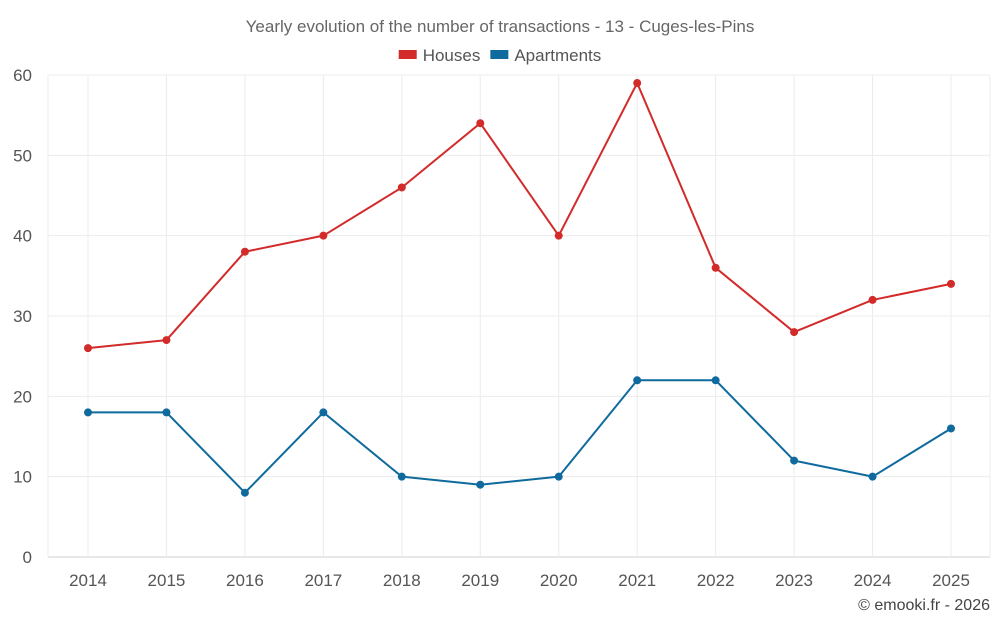 Image resolution: width=1000 pixels, height=630 pixels. I want to click on legend-item-apartments: Apartments, so click(545, 55).